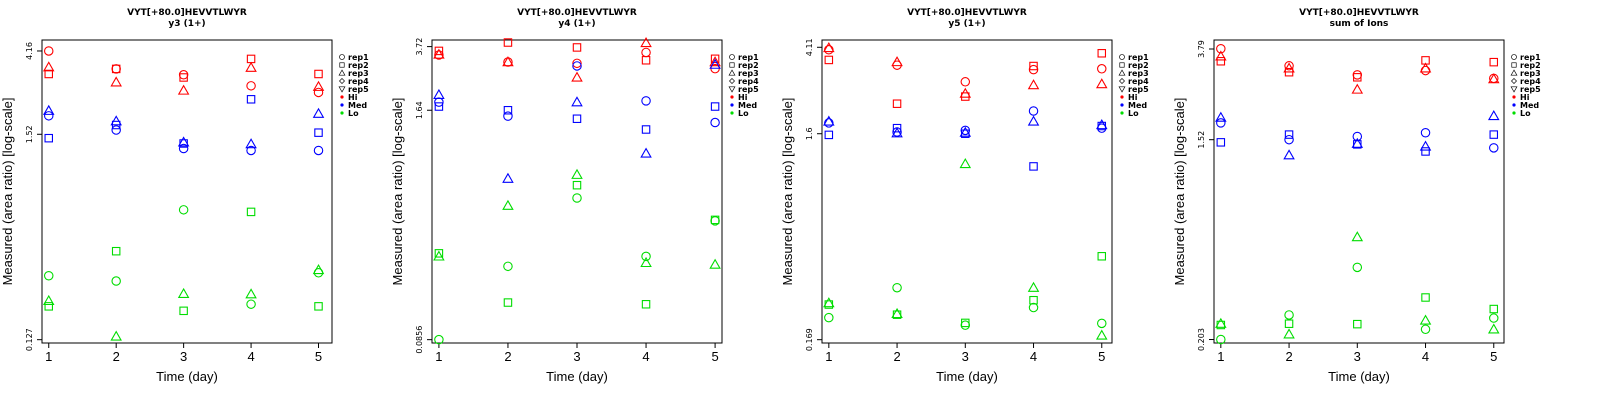 The image size is (1600, 400). Describe the element at coordinates (787, 192) in the screenshot. I see `y-axis-label: Measured (area ratio) [log-scale]` at that location.